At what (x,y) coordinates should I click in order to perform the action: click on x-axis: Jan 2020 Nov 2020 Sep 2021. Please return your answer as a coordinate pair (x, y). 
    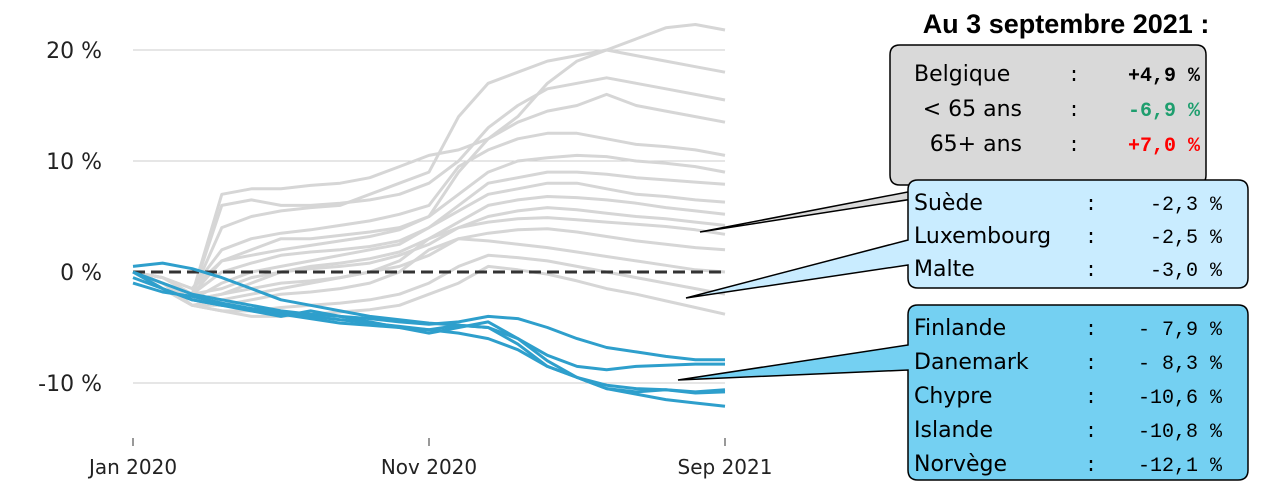
    Looking at the image, I should click on (430, 458).